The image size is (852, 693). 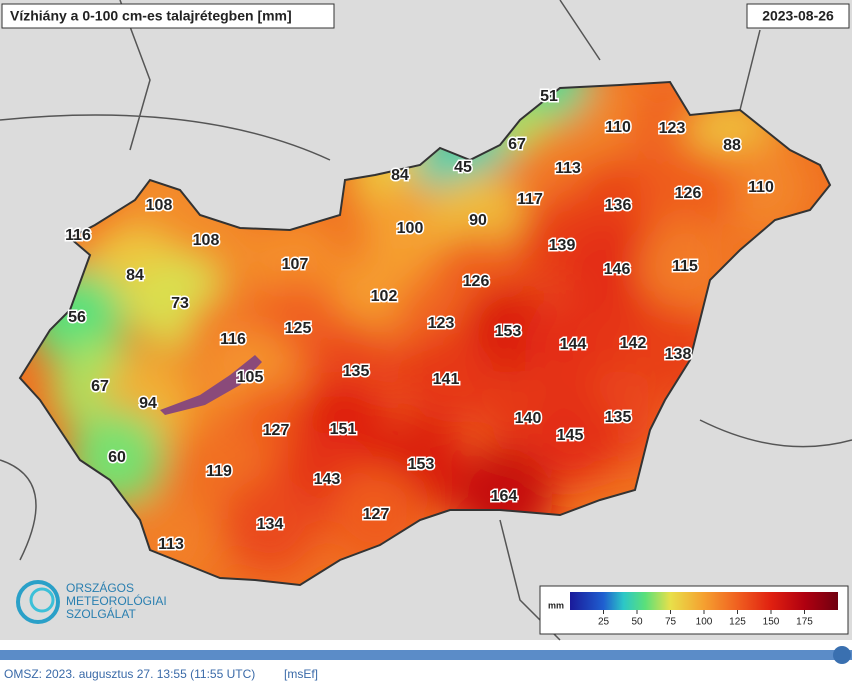 What do you see at coordinates (732, 145) in the screenshot?
I see `station-value: 88` at bounding box center [732, 145].